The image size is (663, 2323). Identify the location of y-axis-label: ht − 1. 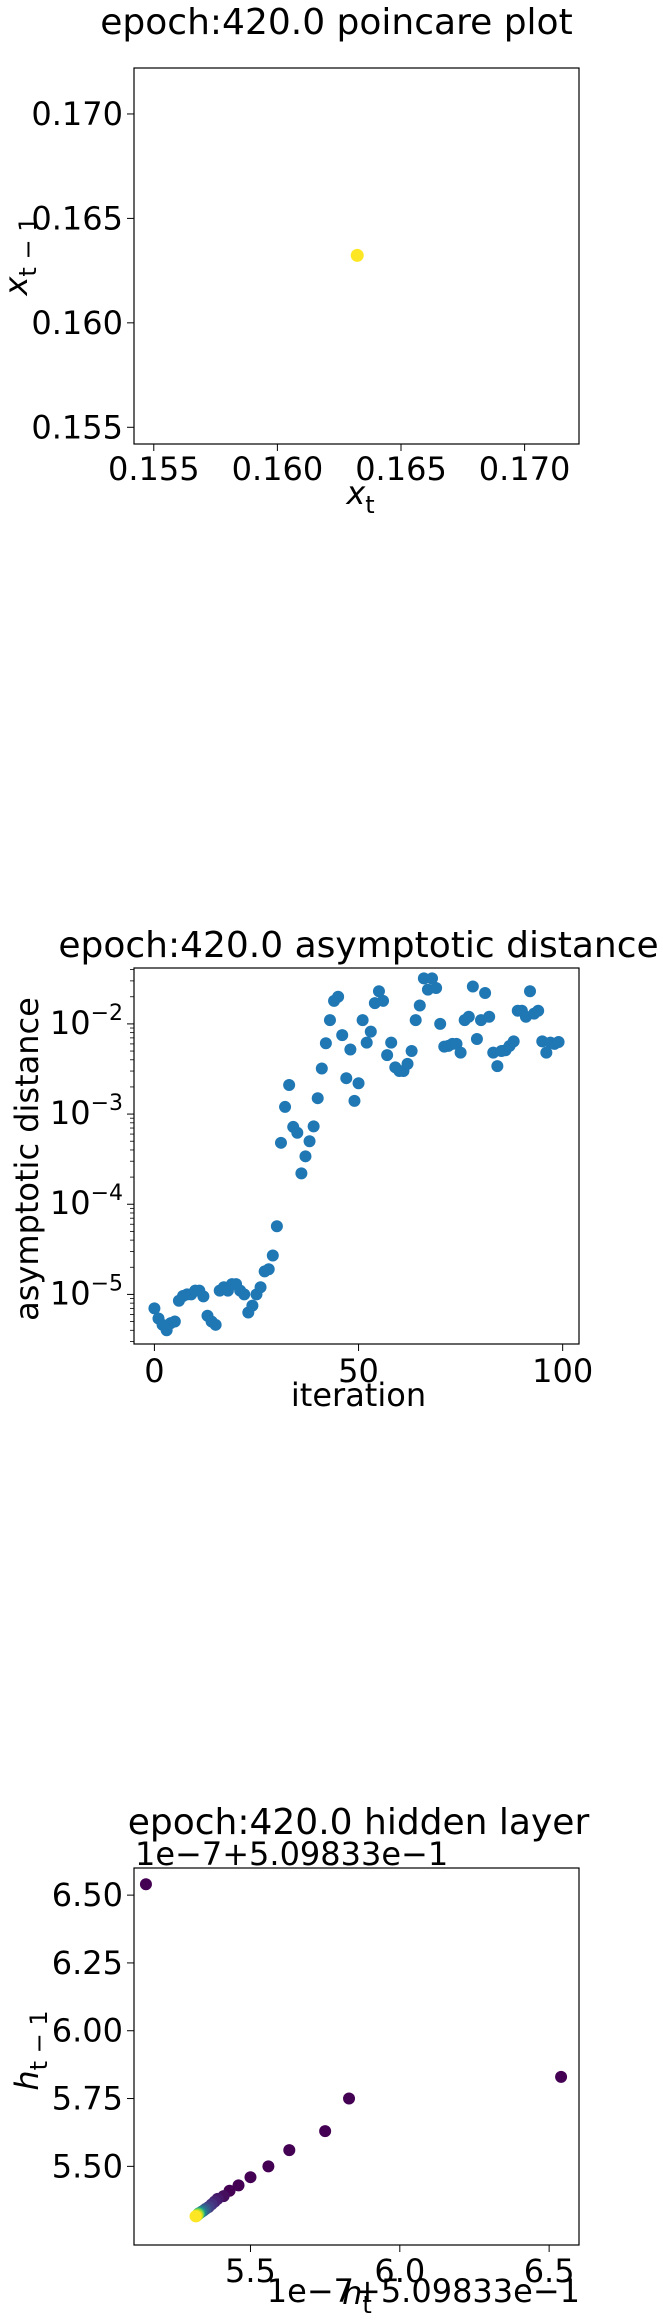
(30, 2050).